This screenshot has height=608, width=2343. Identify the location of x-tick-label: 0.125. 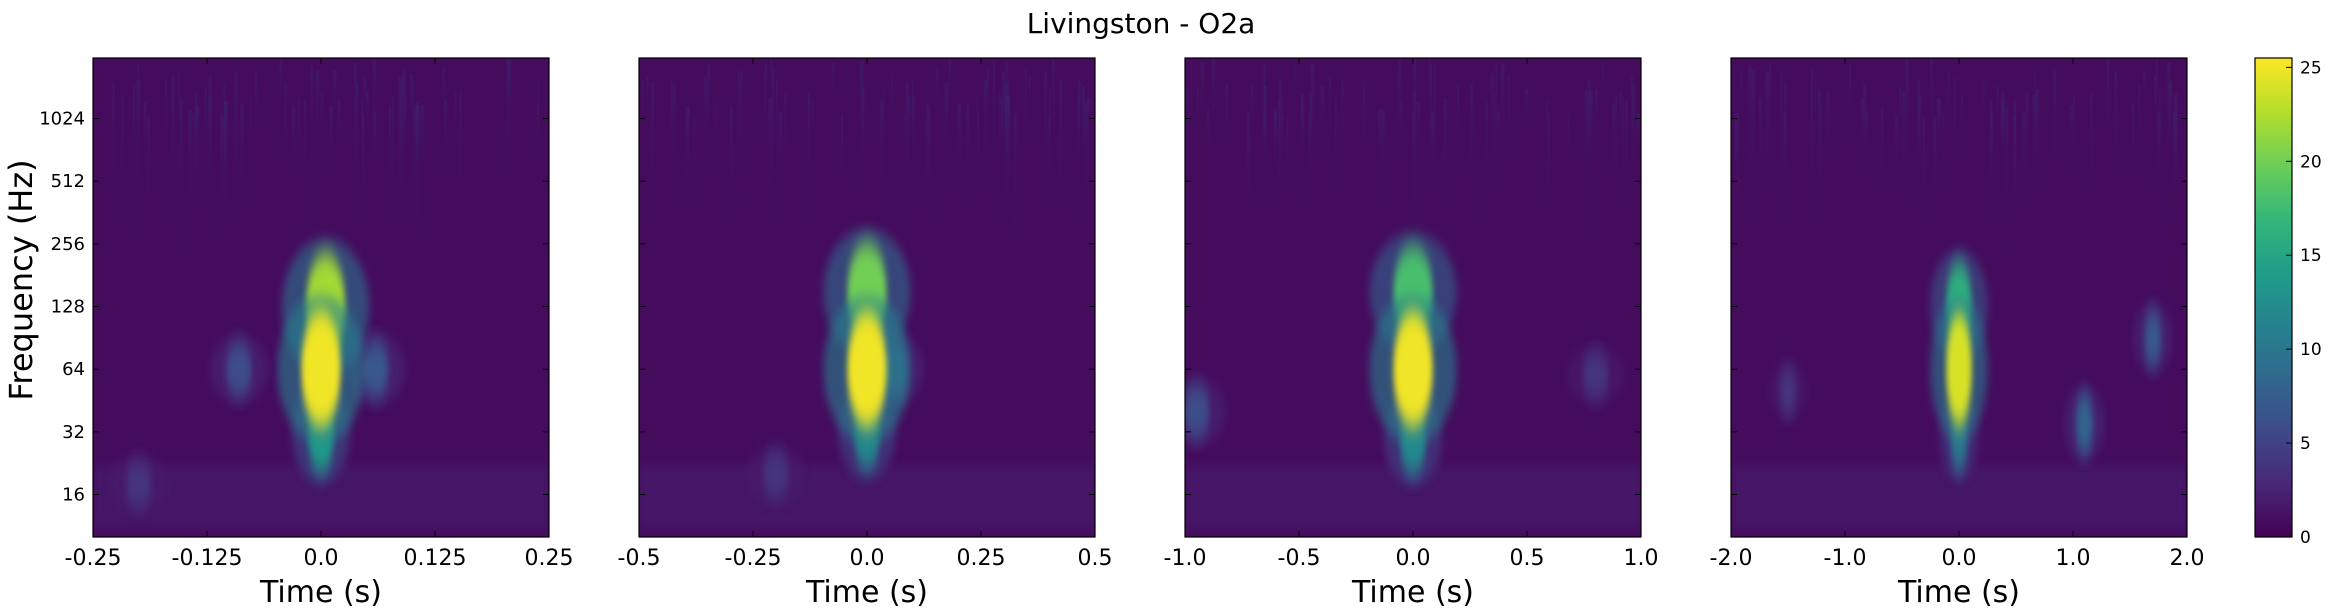
(435, 558).